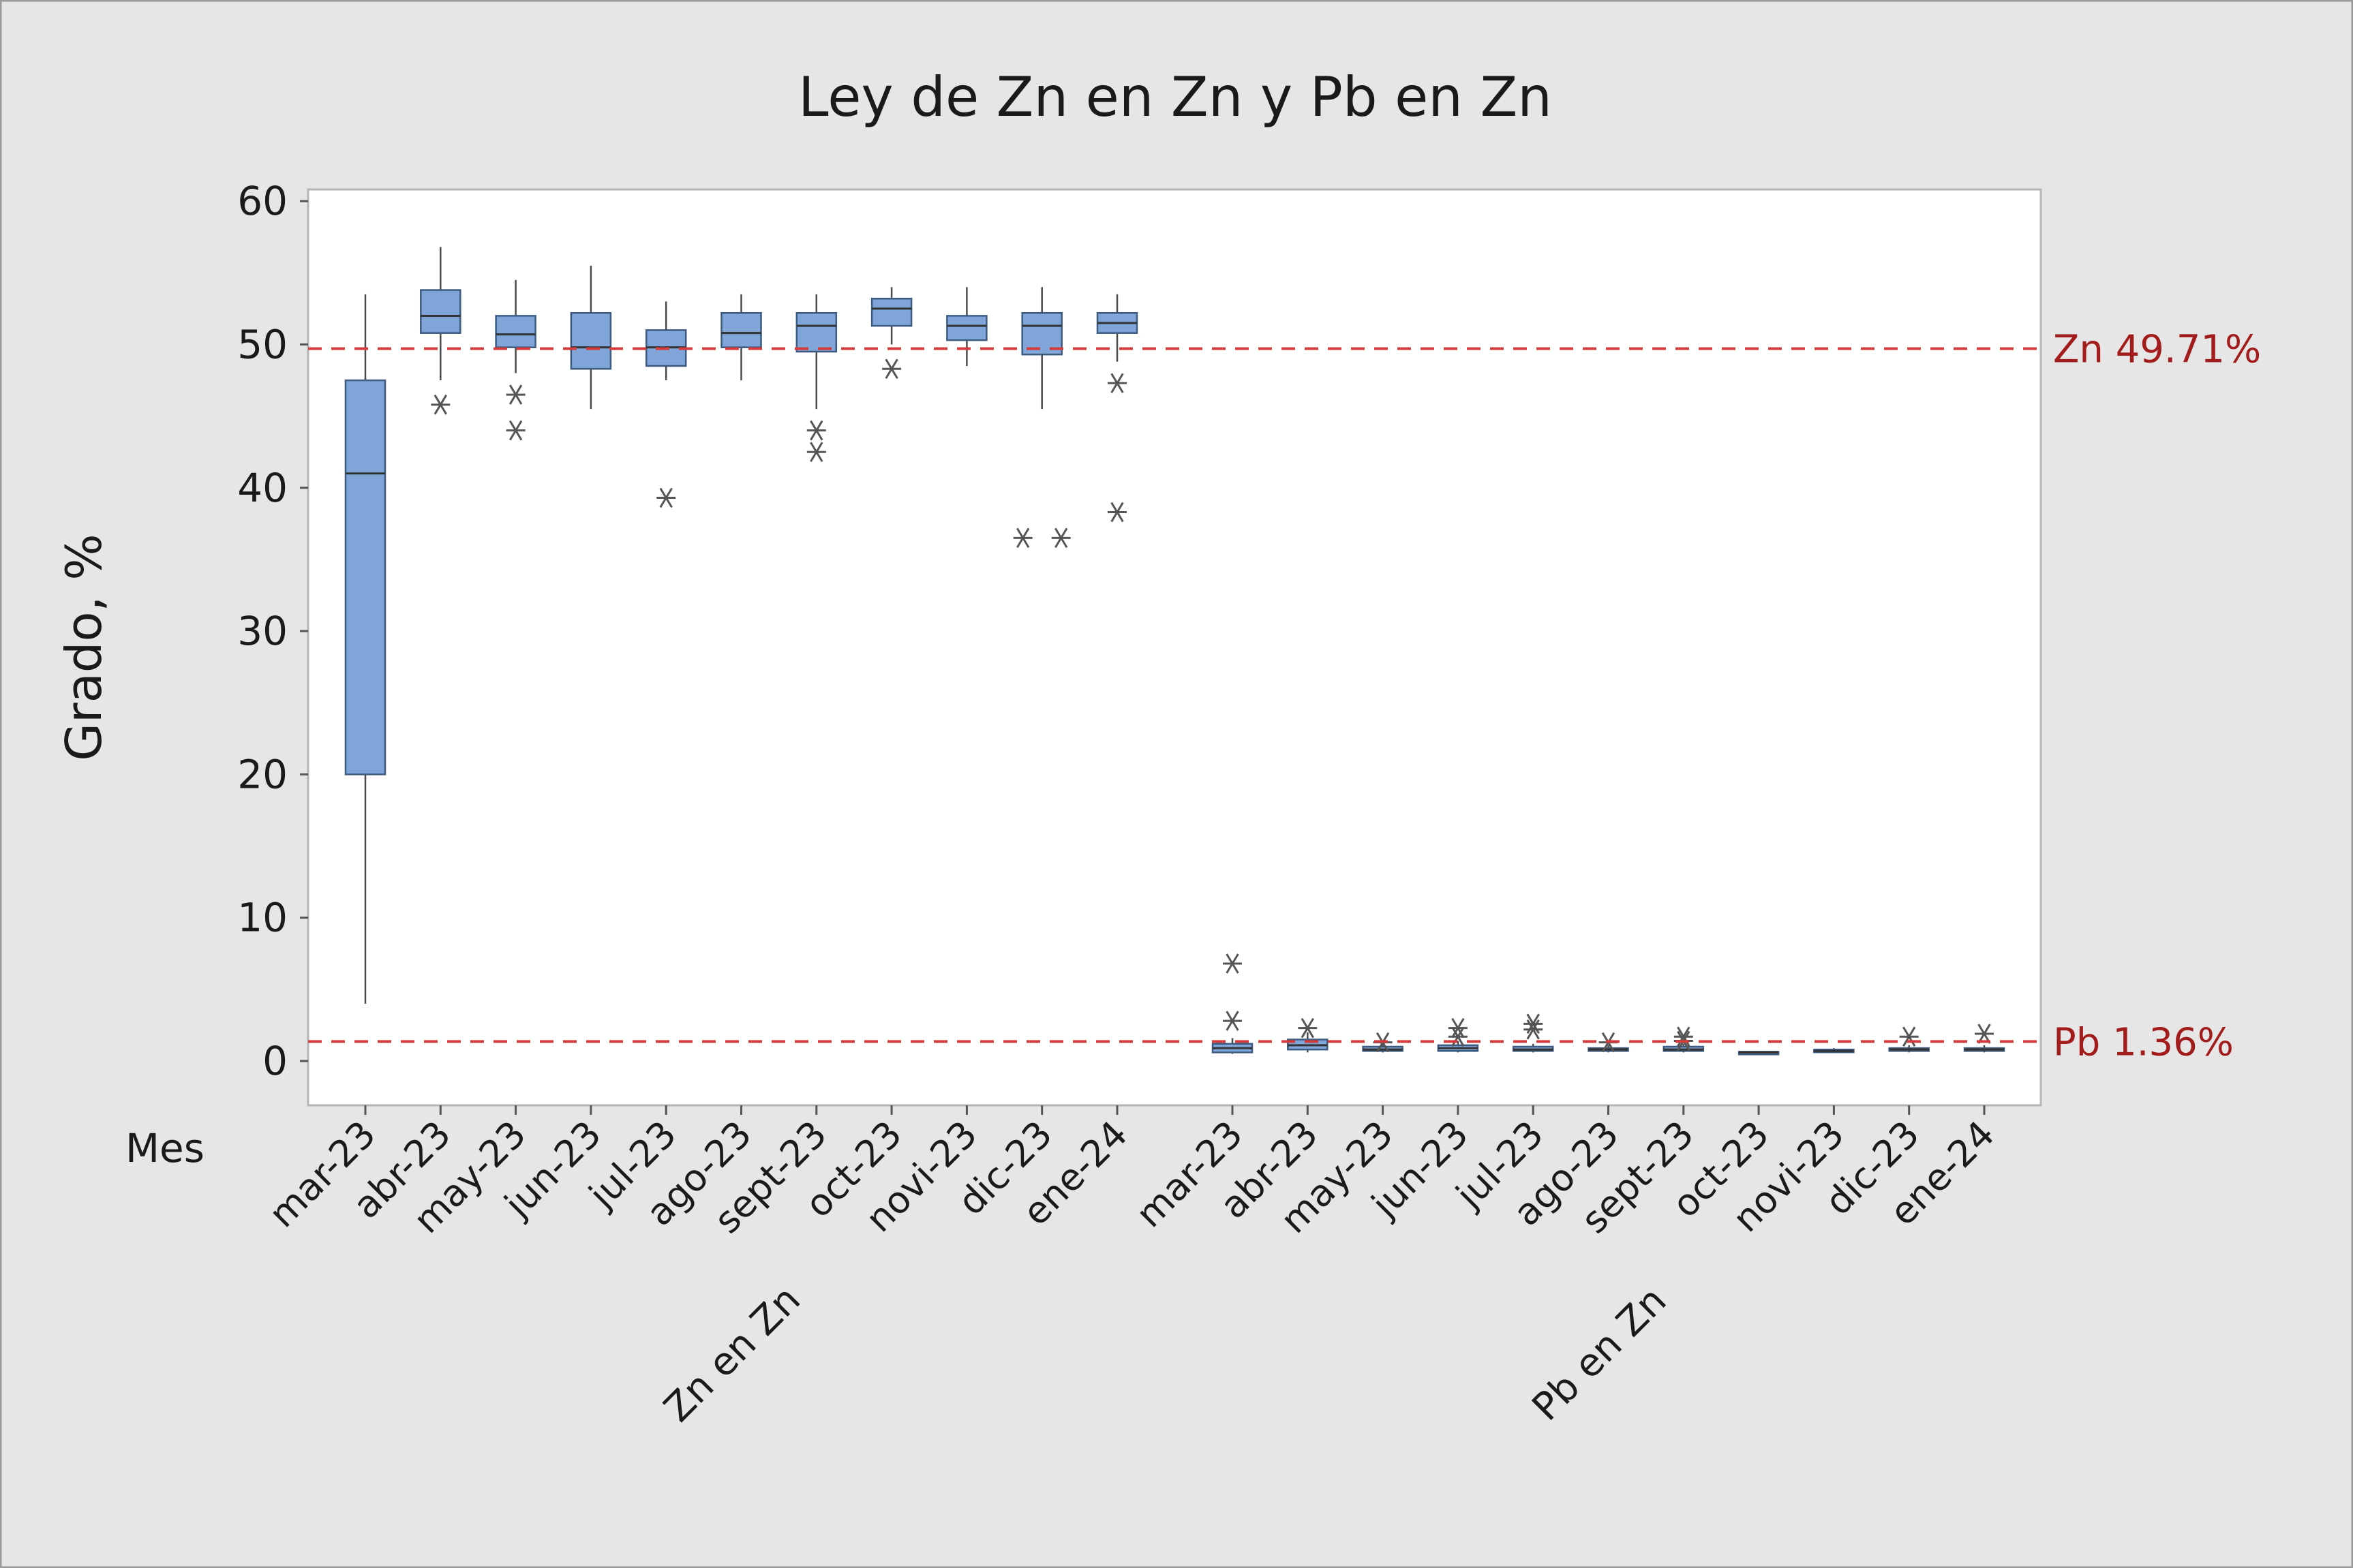  Describe the element at coordinates (262, 918) in the screenshot. I see `y-tick-label: 10` at that location.